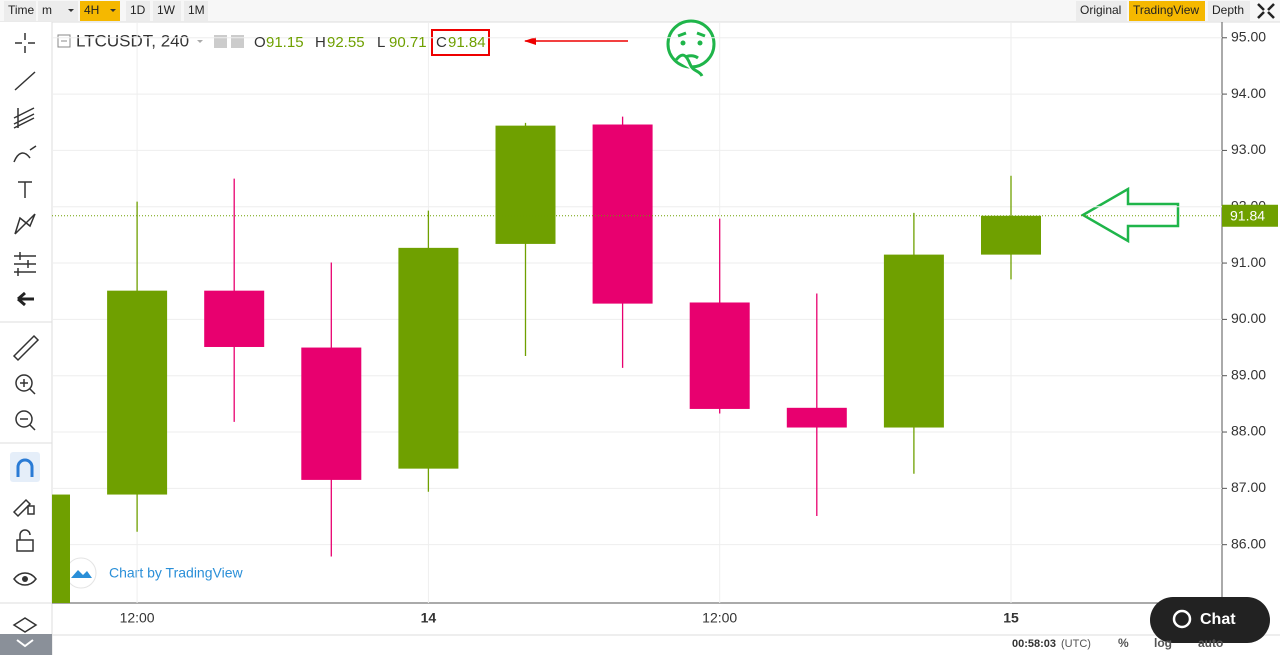 The height and width of the screenshot is (655, 1280). I want to click on clock: 00:58:03, so click(1034, 644).